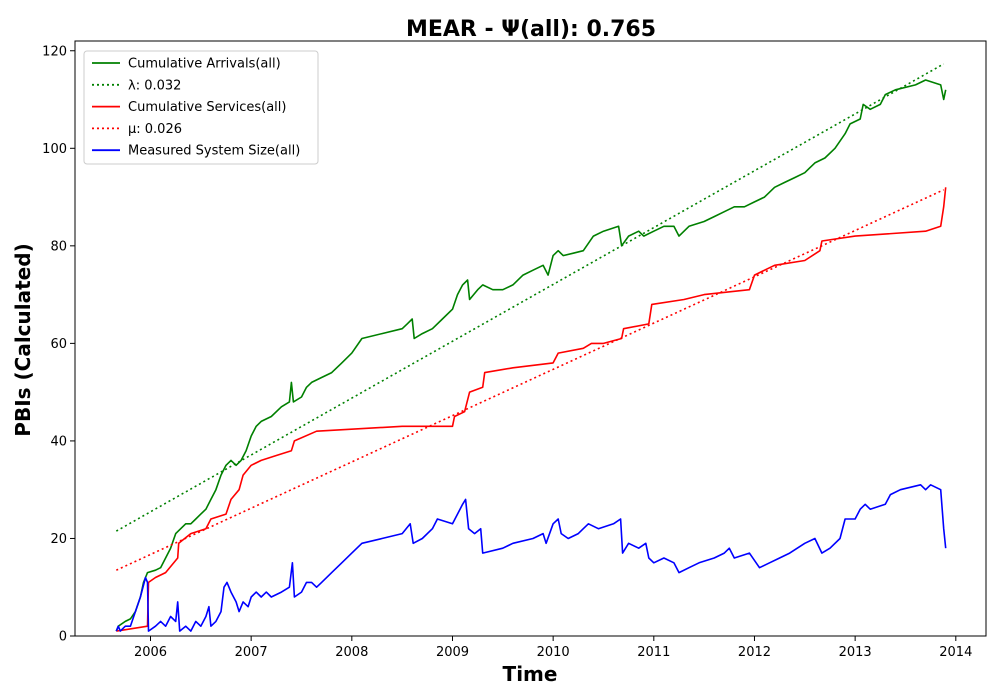  Describe the element at coordinates (154, 85) in the screenshot. I see `legend-label: λ: 0.032` at that location.